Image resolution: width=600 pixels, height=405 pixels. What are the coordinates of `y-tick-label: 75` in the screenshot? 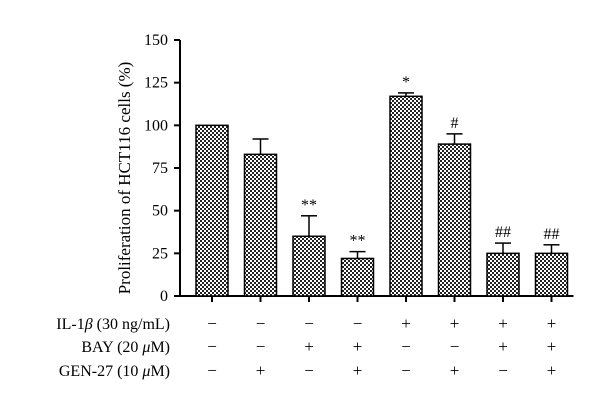 It's located at (160, 168).